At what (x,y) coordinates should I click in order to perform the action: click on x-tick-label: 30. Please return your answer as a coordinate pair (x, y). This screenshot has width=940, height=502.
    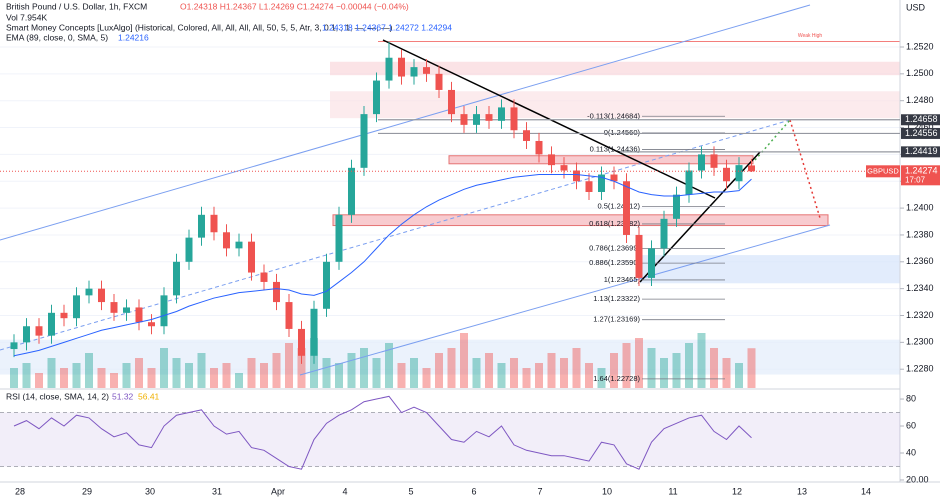
    Looking at the image, I should click on (150, 491).